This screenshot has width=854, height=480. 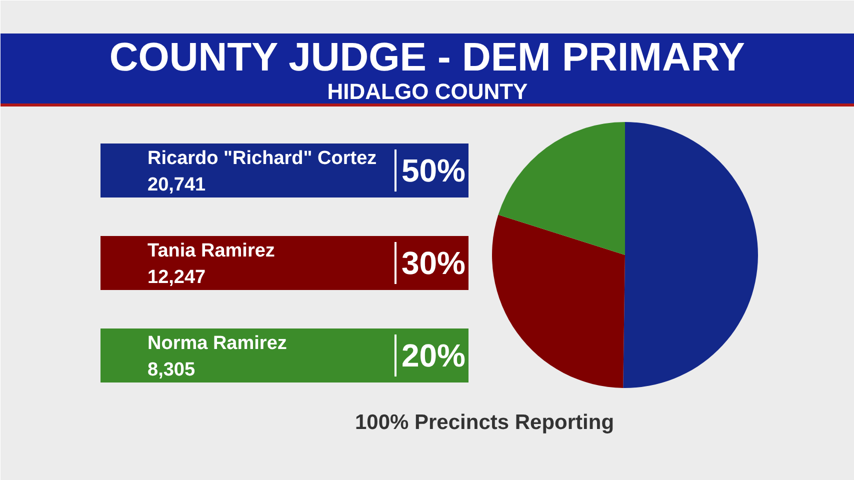 What do you see at coordinates (217, 343) in the screenshot?
I see `legend-label: Norma Ramirez` at bounding box center [217, 343].